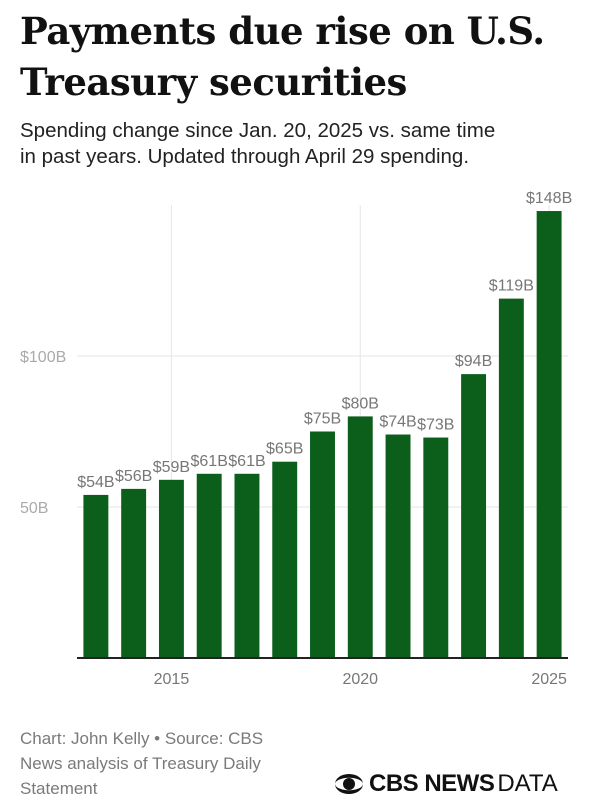 The image size is (600, 802). I want to click on cbs-news-data-logo: CBS NEWS DATA, so click(446, 784).